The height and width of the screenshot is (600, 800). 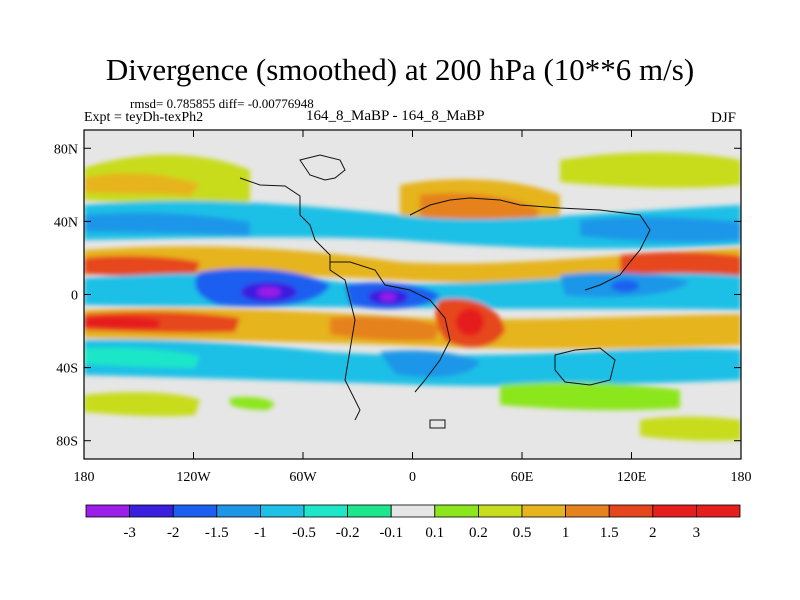 What do you see at coordinates (724, 118) in the screenshot?
I see `season-label: DJF` at bounding box center [724, 118].